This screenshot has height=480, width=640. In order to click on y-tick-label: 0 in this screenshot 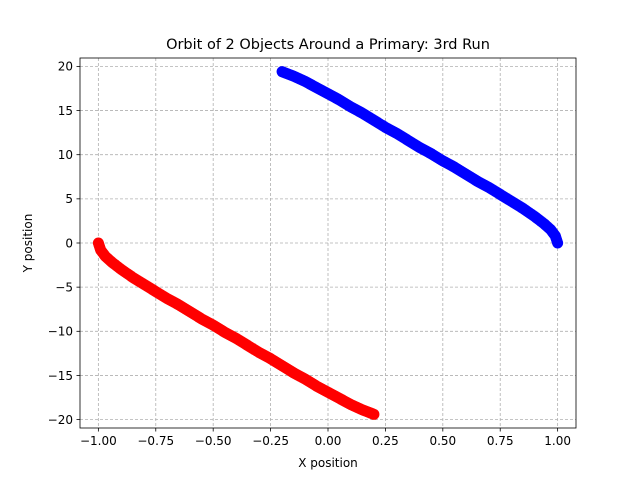, I will do `click(69, 243)`.